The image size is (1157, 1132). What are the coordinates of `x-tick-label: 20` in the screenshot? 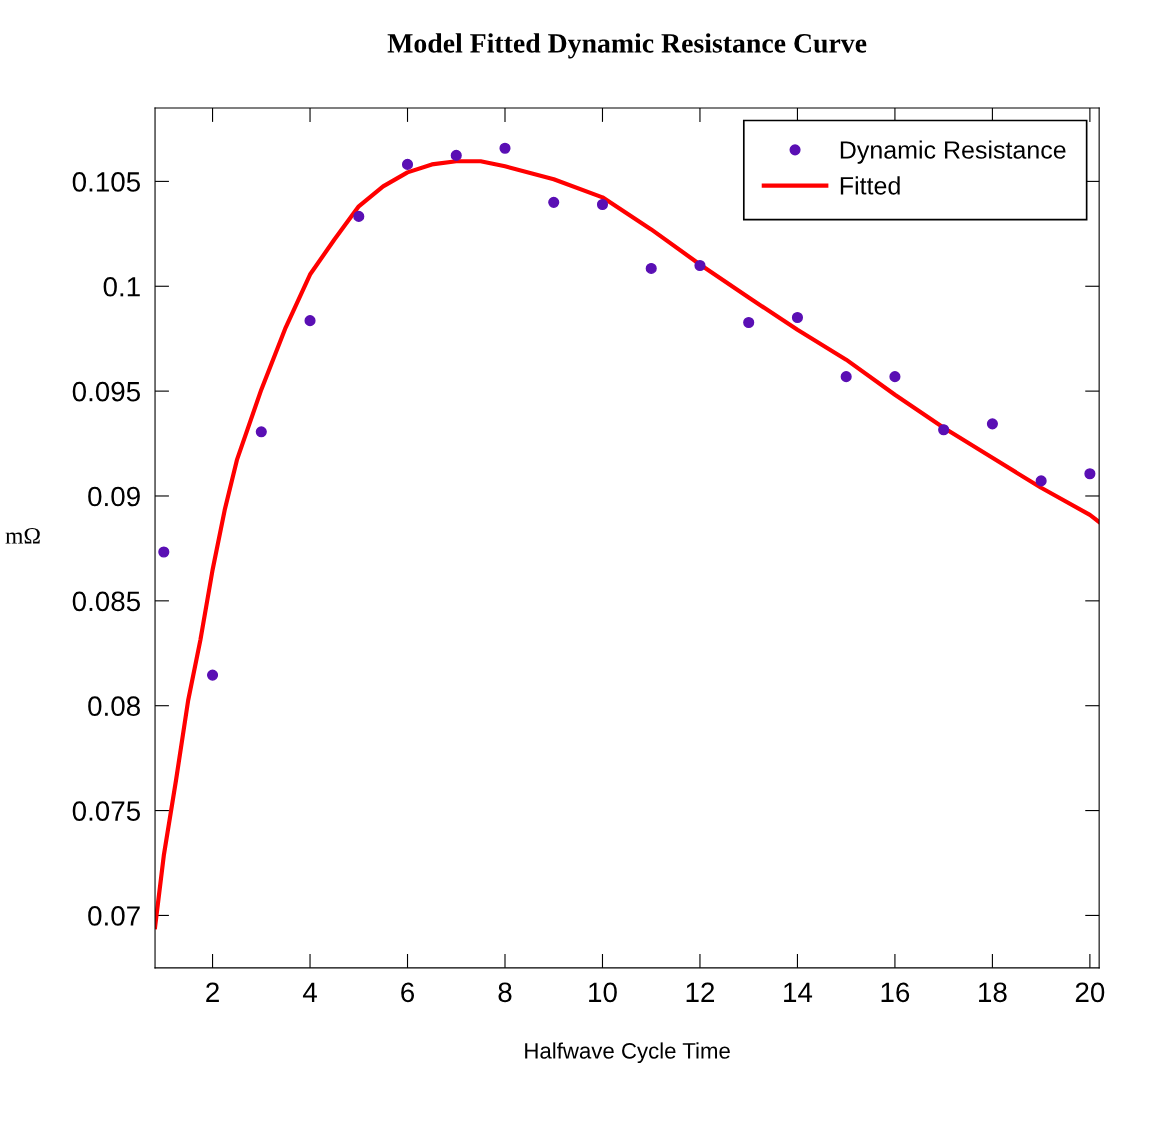 It's located at (1090, 992).